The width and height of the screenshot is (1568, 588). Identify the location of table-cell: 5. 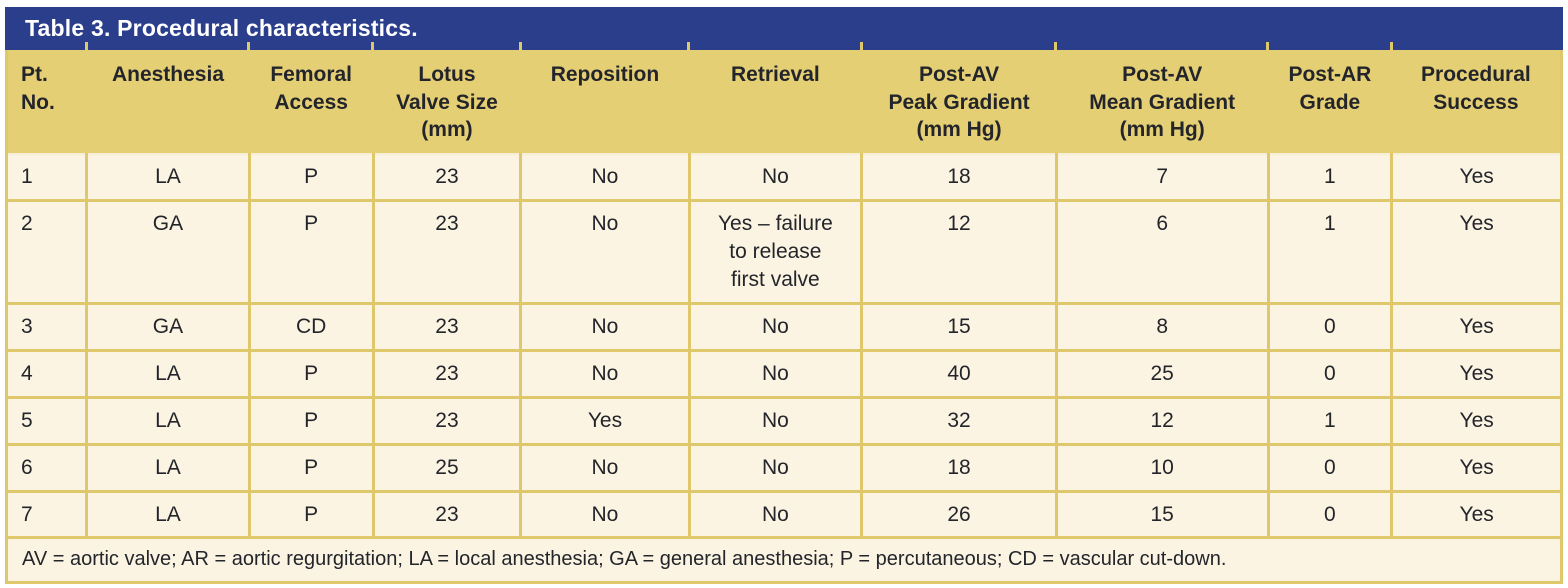
(46, 420).